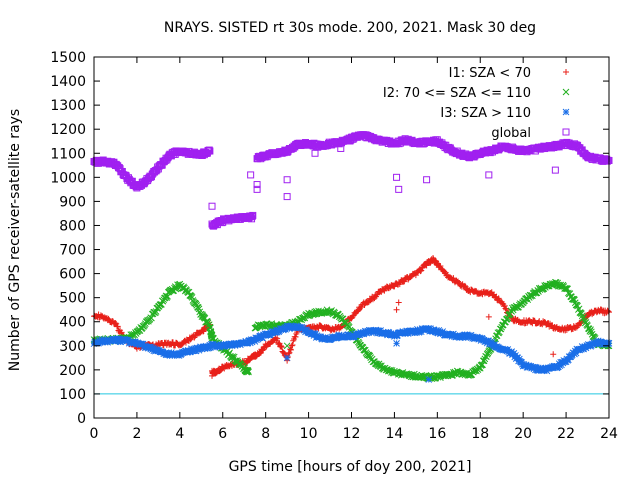 The image size is (640, 480). I want to click on y-tick-label: 600, so click(72, 275).